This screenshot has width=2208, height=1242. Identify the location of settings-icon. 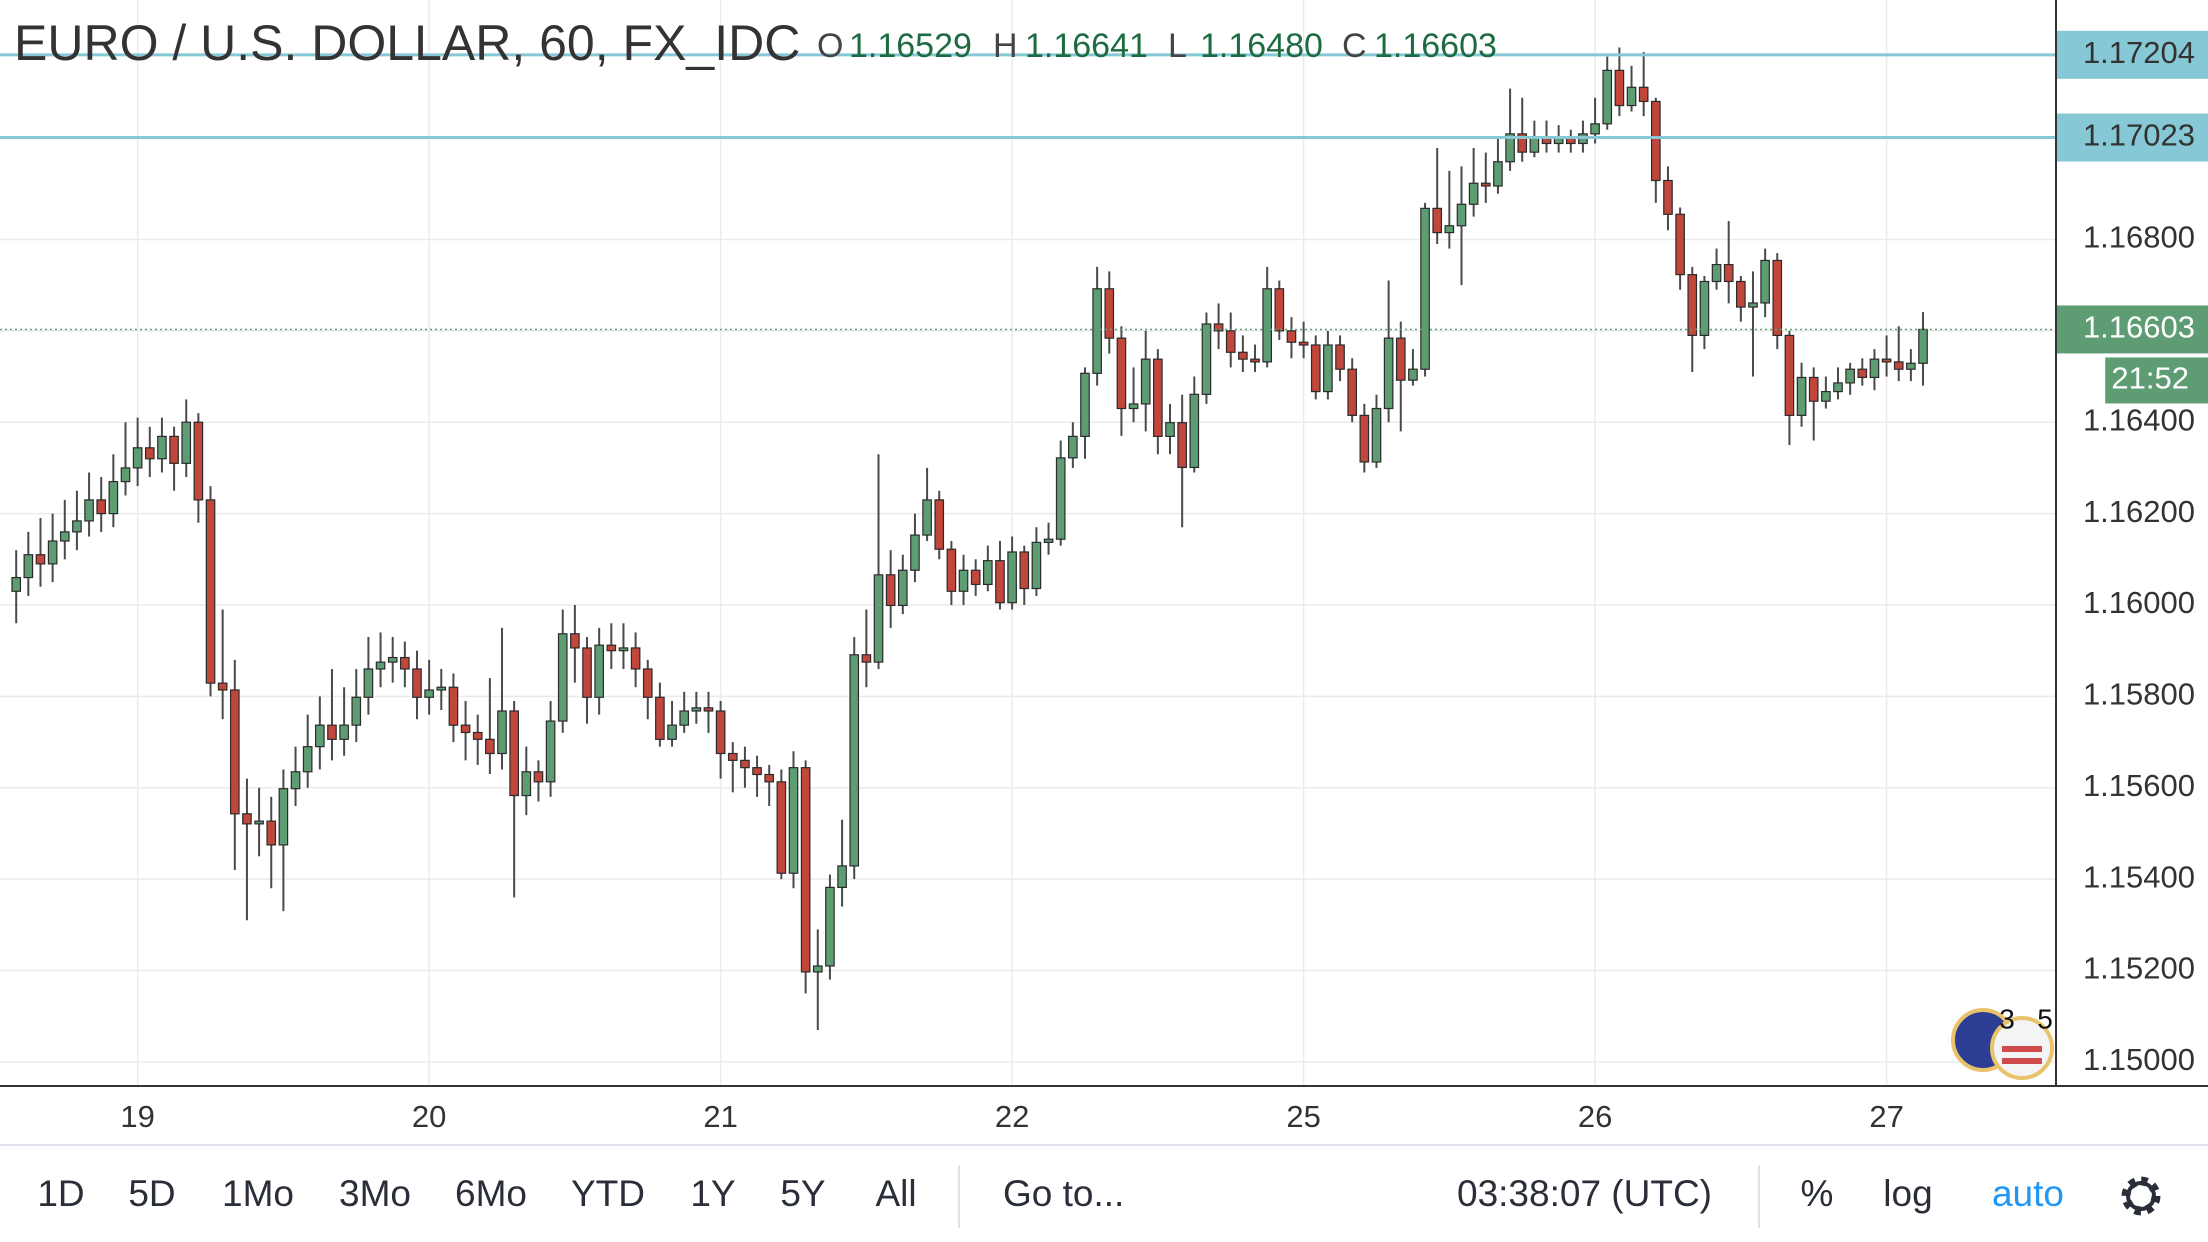
(2141, 1196).